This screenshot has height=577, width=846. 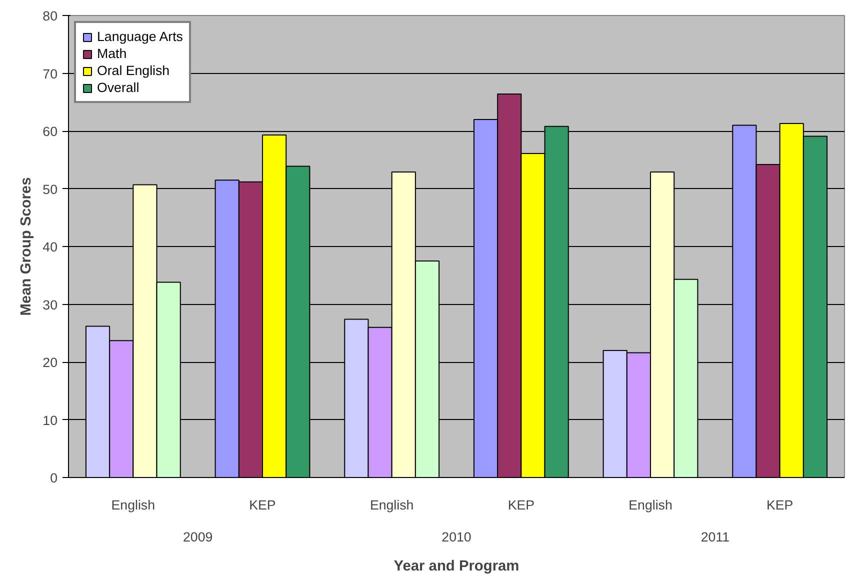 What do you see at coordinates (140, 36) in the screenshot?
I see `legend-label: Language Arts` at bounding box center [140, 36].